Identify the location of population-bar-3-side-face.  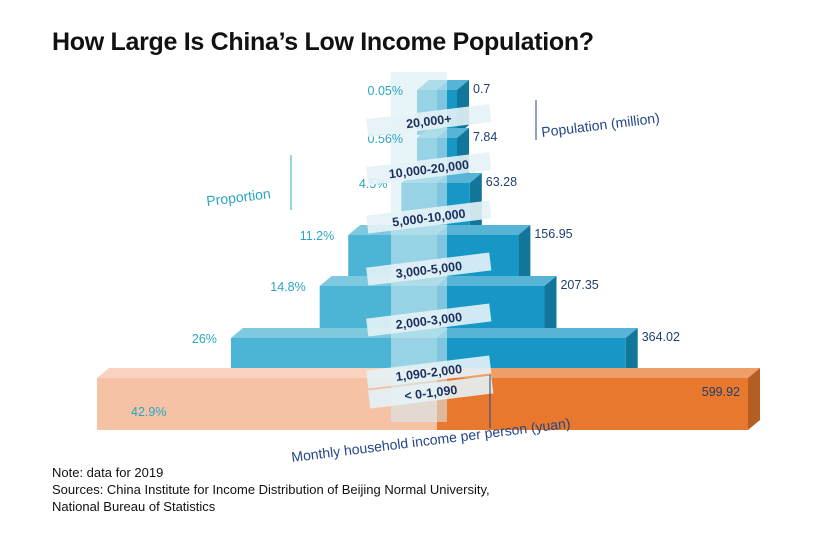
(524, 256).